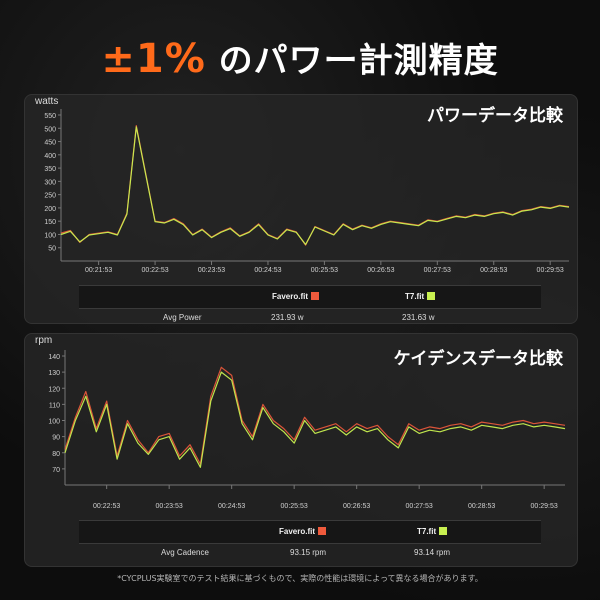 The height and width of the screenshot is (600, 600). What do you see at coordinates (50, 182) in the screenshot?
I see `y-tick-label: 300` at bounding box center [50, 182].